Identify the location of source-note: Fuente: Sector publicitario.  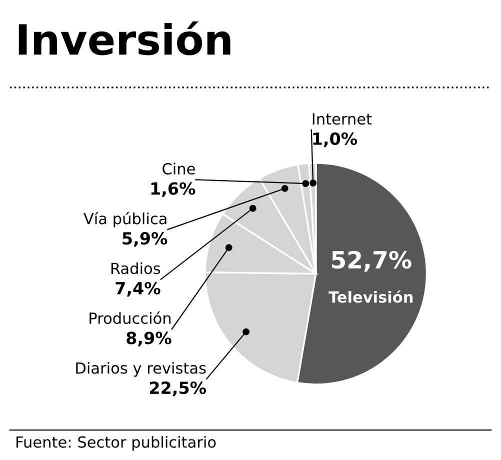
(116, 443).